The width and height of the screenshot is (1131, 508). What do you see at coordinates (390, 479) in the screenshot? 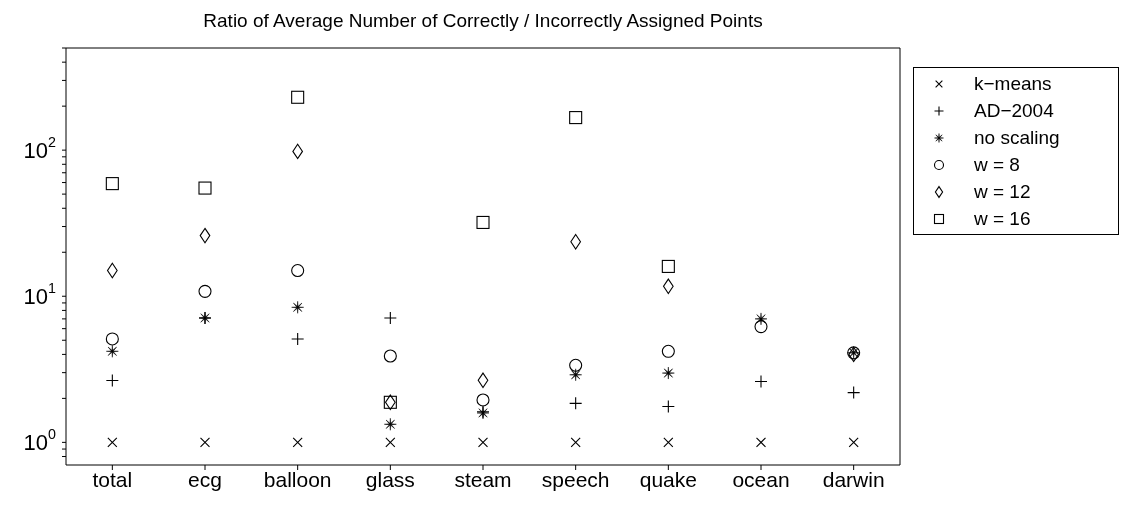
I see `x-tick-label: glass` at bounding box center [390, 479].